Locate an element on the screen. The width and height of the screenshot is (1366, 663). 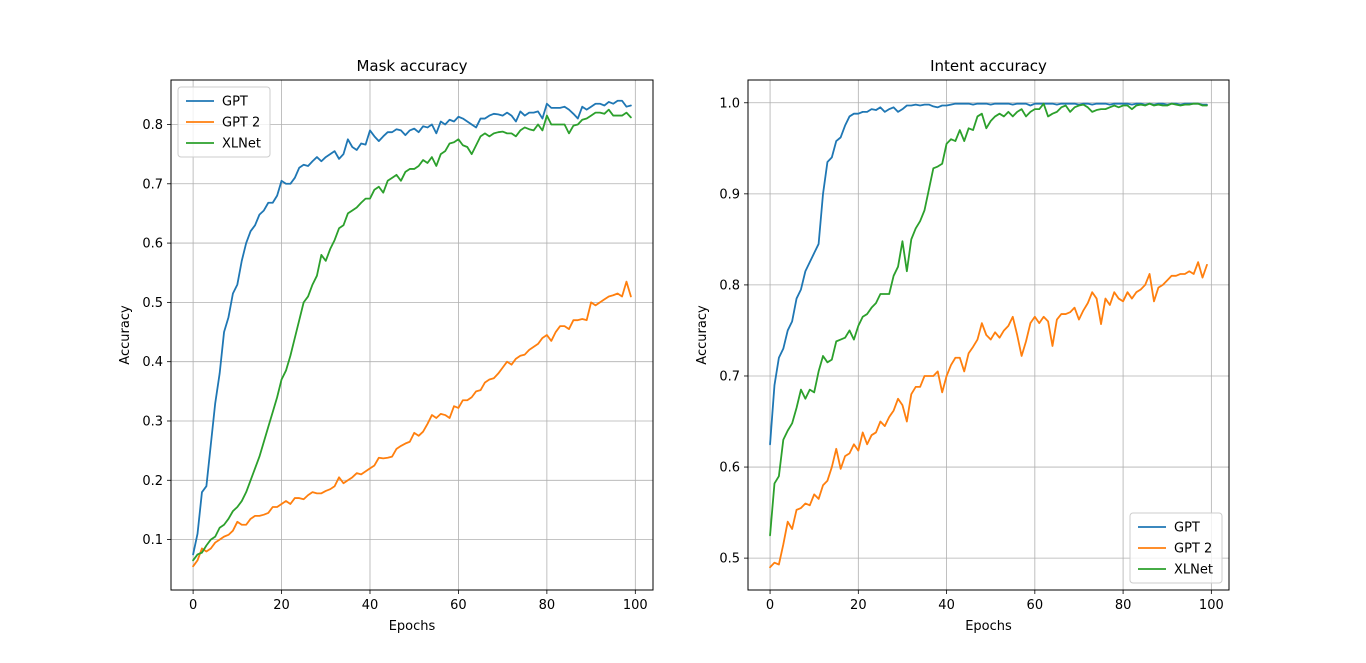
intent-x-tick-label: 0 is located at coordinates (770, 605).